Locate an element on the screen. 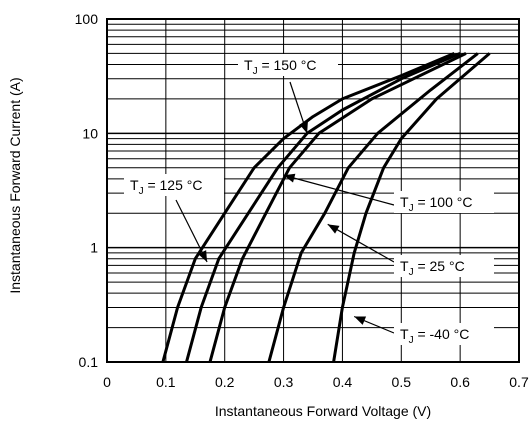 The width and height of the screenshot is (531, 428). annotation-label: TJ = 25 °C is located at coordinates (432, 268).